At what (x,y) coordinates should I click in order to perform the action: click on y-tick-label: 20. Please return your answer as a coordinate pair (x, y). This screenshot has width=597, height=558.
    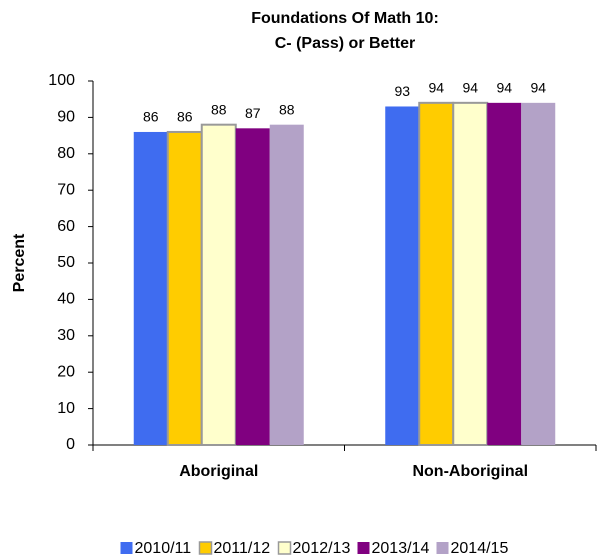
    Looking at the image, I should click on (66, 371).